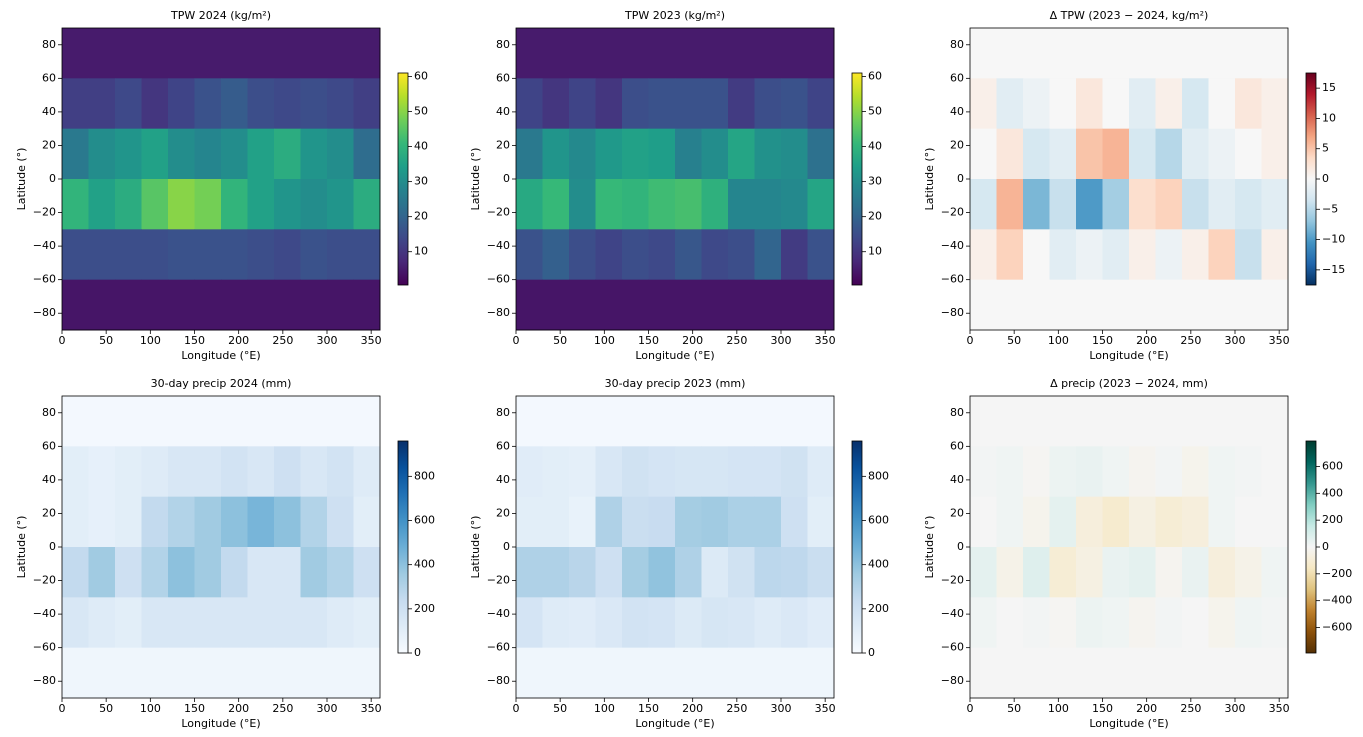  Describe the element at coordinates (675, 383) in the screenshot. I see `panel-title: 30-day precip 2023 (mm)` at that location.